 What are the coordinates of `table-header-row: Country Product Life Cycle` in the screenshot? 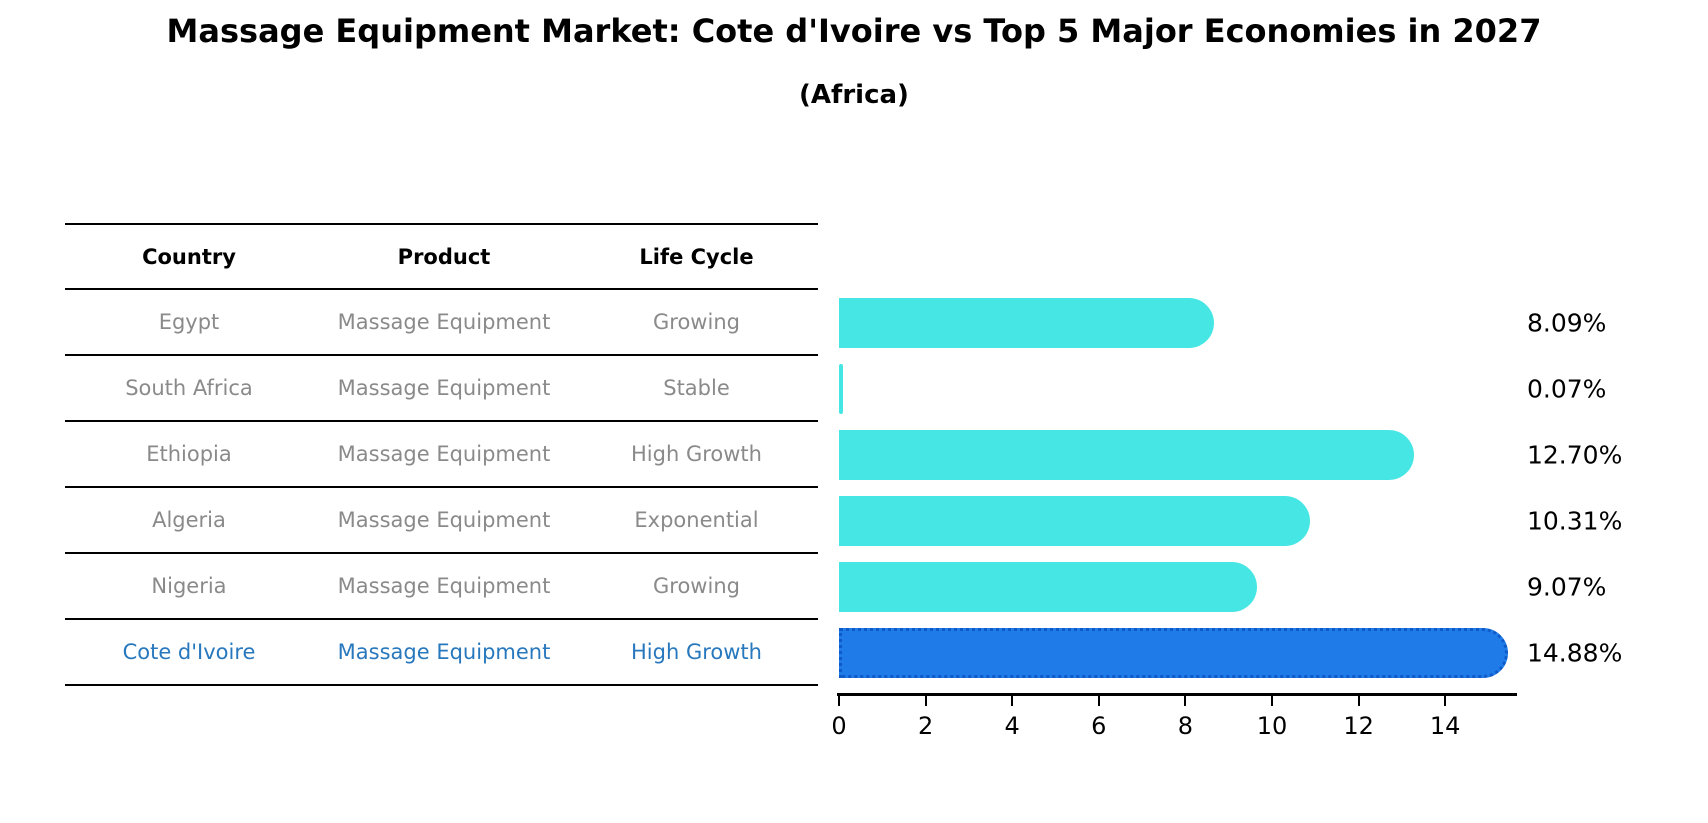 It's located at (441, 256).